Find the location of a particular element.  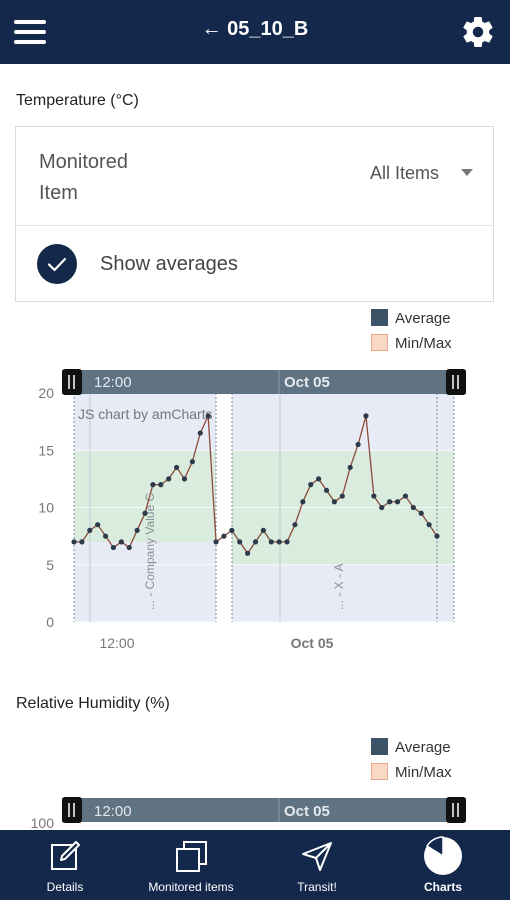

nav-transit: Transit! is located at coordinates (317, 865).